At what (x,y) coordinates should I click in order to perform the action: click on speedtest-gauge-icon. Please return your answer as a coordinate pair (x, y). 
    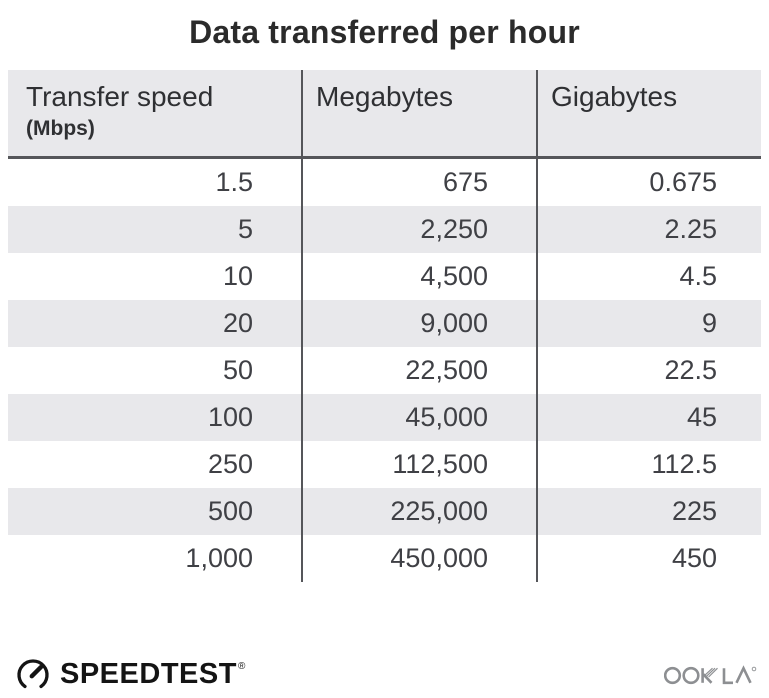
    Looking at the image, I should click on (33, 674).